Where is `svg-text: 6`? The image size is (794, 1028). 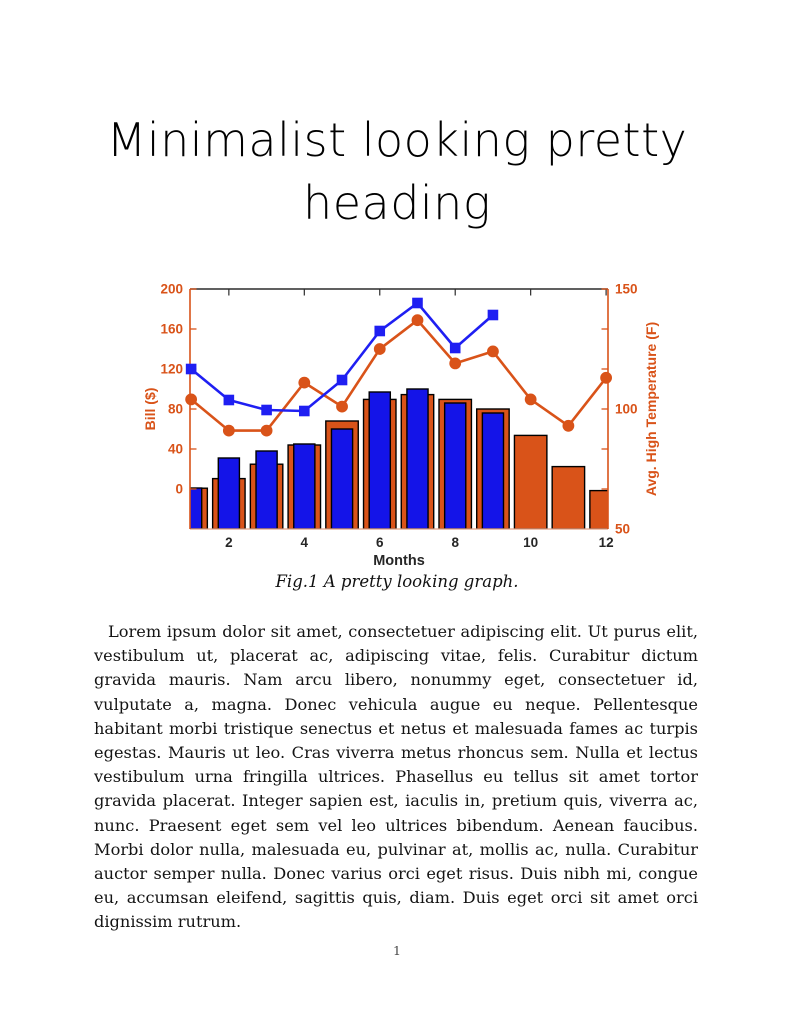
svg-text: 6 is located at coordinates (380, 542).